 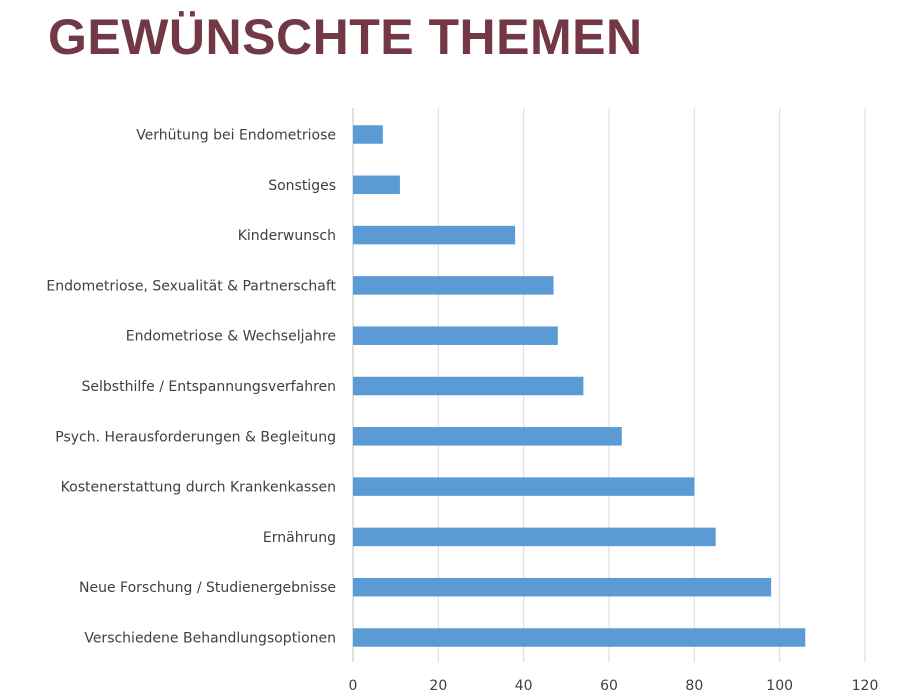 What do you see at coordinates (231, 337) in the screenshot?
I see `category-label: Endometriose & Wechseljahre` at bounding box center [231, 337].